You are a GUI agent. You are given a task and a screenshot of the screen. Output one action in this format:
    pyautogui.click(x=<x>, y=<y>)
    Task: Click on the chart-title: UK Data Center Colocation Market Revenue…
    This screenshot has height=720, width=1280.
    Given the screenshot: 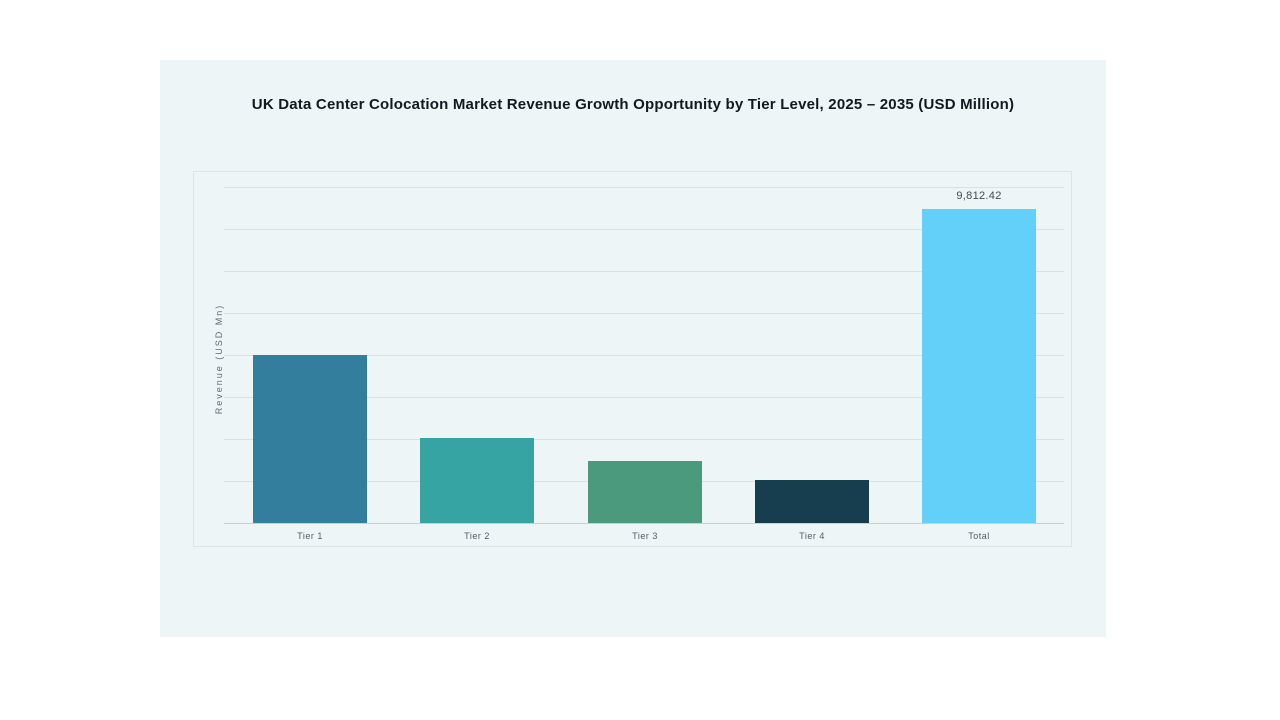 What is the action you would take?
    pyautogui.click(x=633, y=104)
    